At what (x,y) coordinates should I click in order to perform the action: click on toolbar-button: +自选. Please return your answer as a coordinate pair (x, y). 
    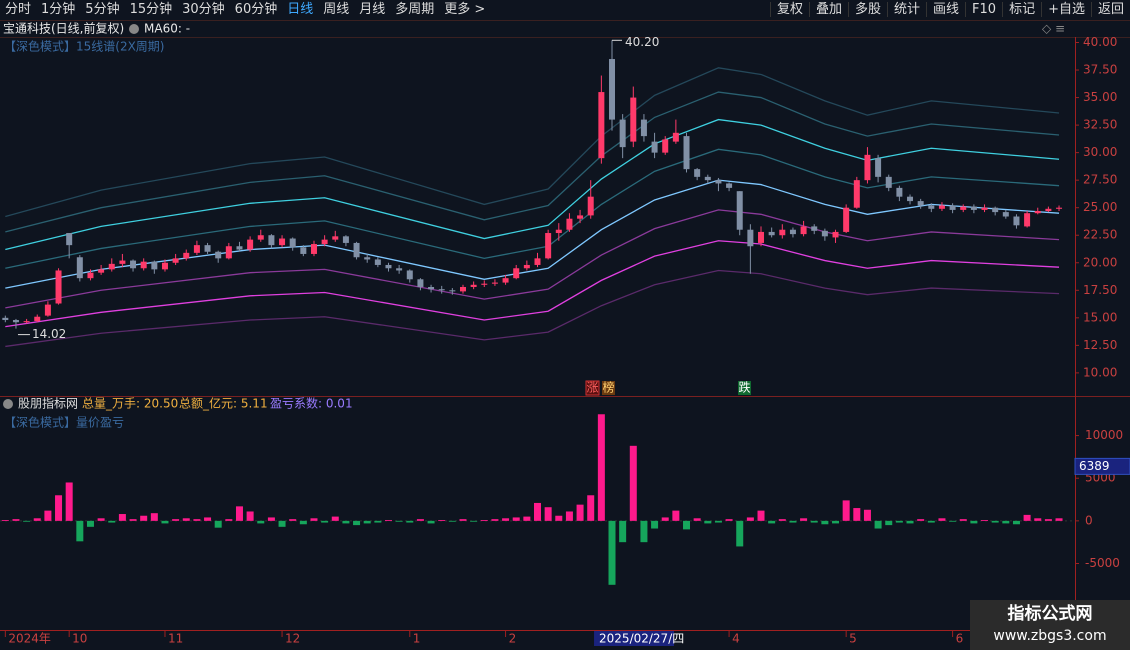
    Looking at the image, I should click on (1066, 9).